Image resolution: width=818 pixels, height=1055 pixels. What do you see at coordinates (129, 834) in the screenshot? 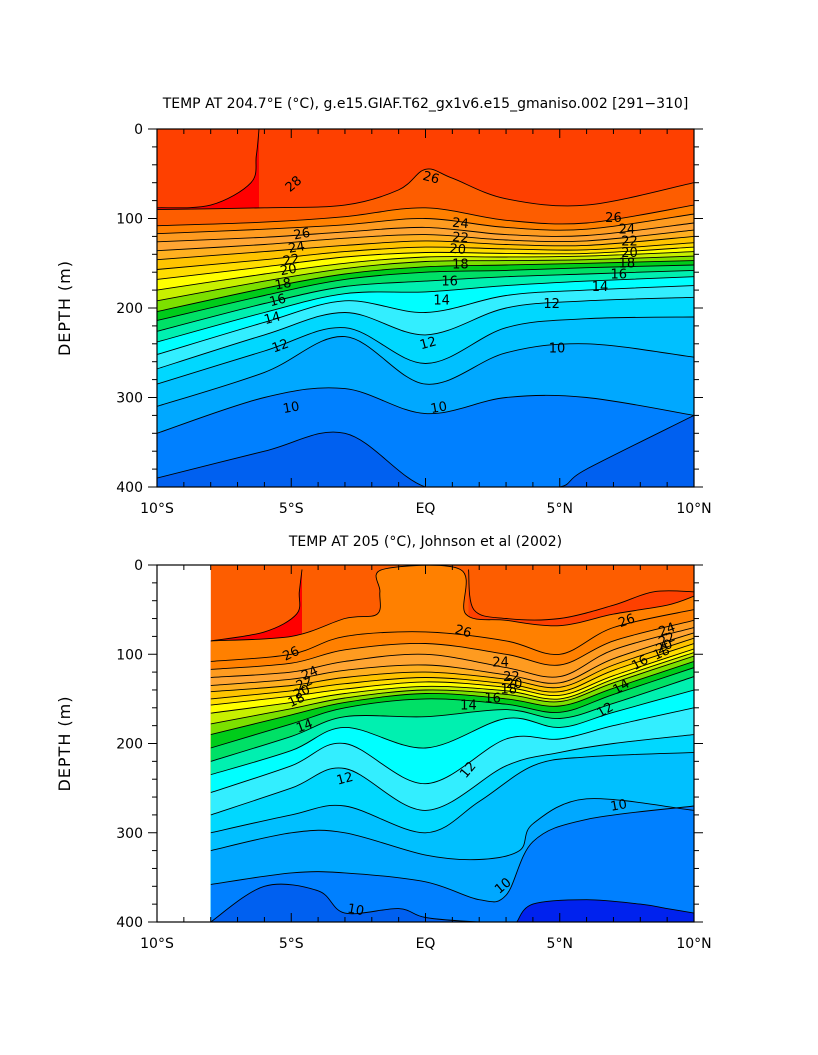
I see `y-tick-label: 300` at bounding box center [129, 834].